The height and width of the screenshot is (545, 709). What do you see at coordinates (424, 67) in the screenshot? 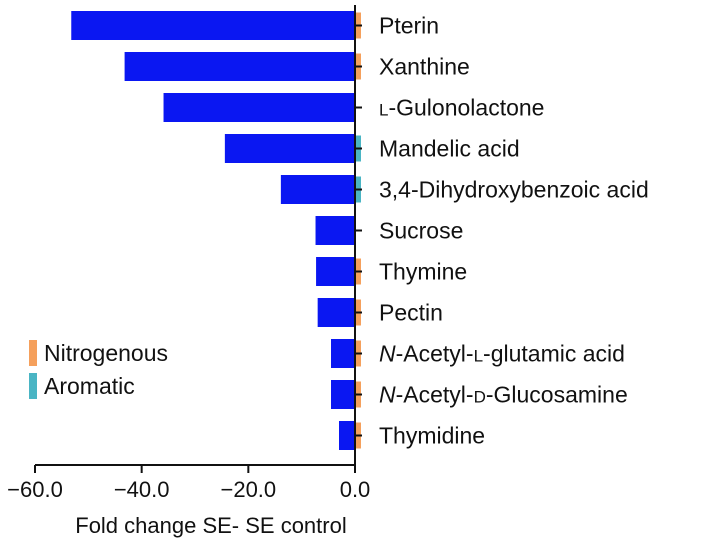
I see `category-label-xanthine: Xanthine` at bounding box center [424, 67].